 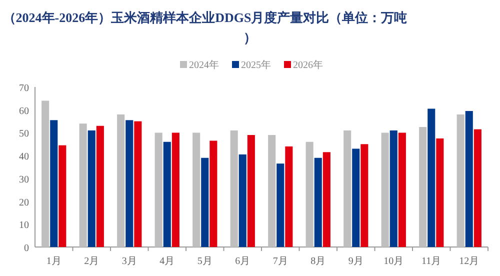 What do you see at coordinates (204, 65) in the screenshot?
I see `legend-label: 2024年` at bounding box center [204, 65].